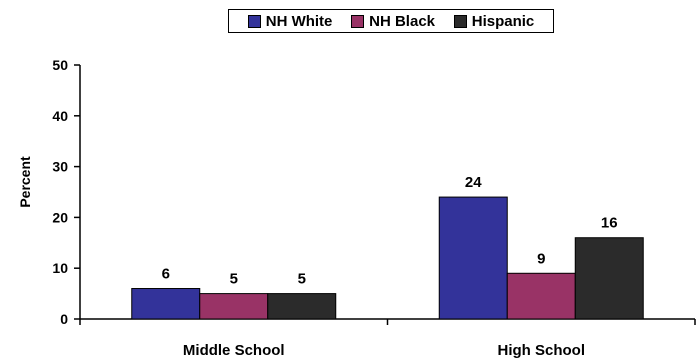 The height and width of the screenshot is (358, 700). I want to click on bar-hispanic-middle-school, so click(302, 306).